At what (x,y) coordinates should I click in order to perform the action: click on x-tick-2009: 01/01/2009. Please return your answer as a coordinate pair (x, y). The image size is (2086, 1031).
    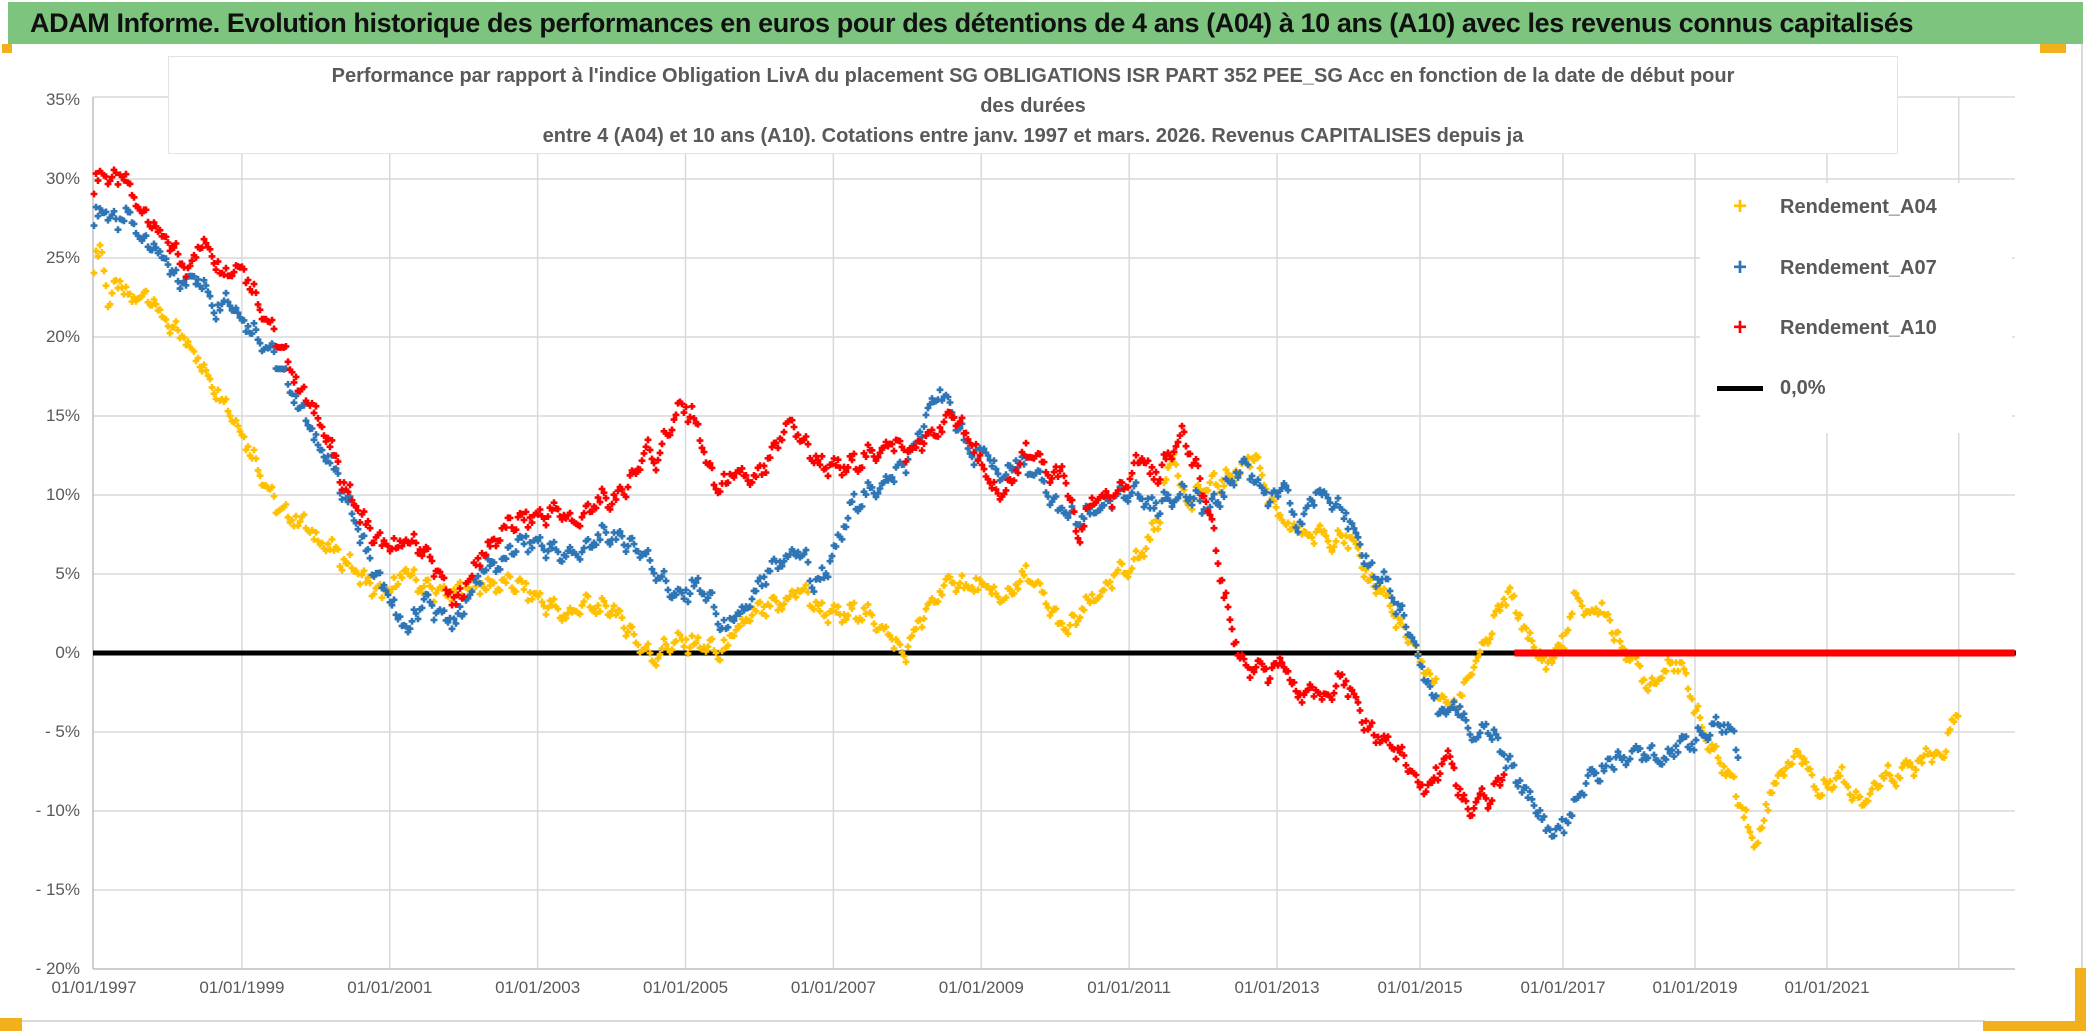
    Looking at the image, I should click on (981, 987).